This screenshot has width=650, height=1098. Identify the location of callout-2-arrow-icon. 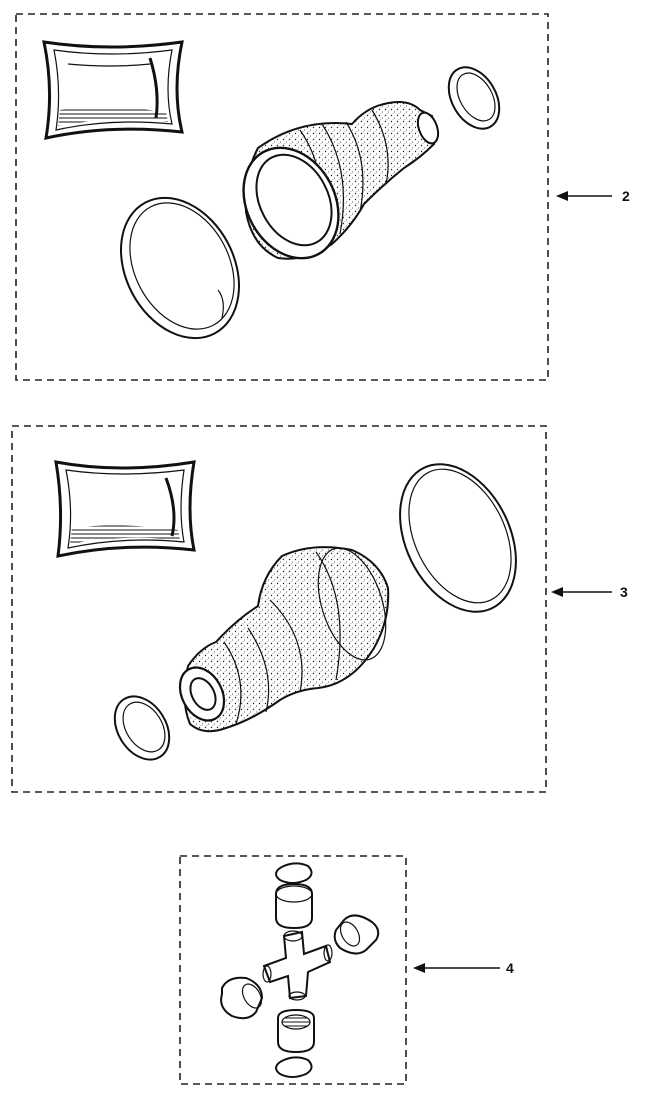
(562, 196).